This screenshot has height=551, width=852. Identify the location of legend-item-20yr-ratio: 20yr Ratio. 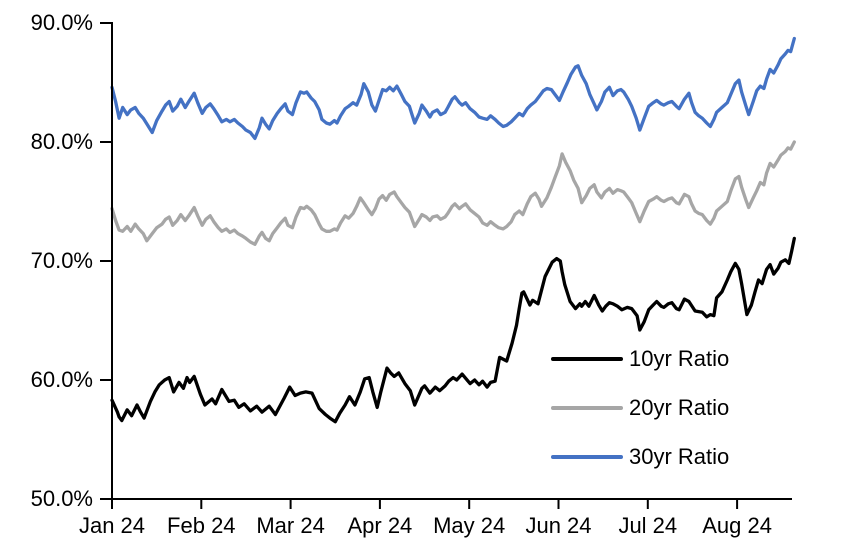
(640, 407).